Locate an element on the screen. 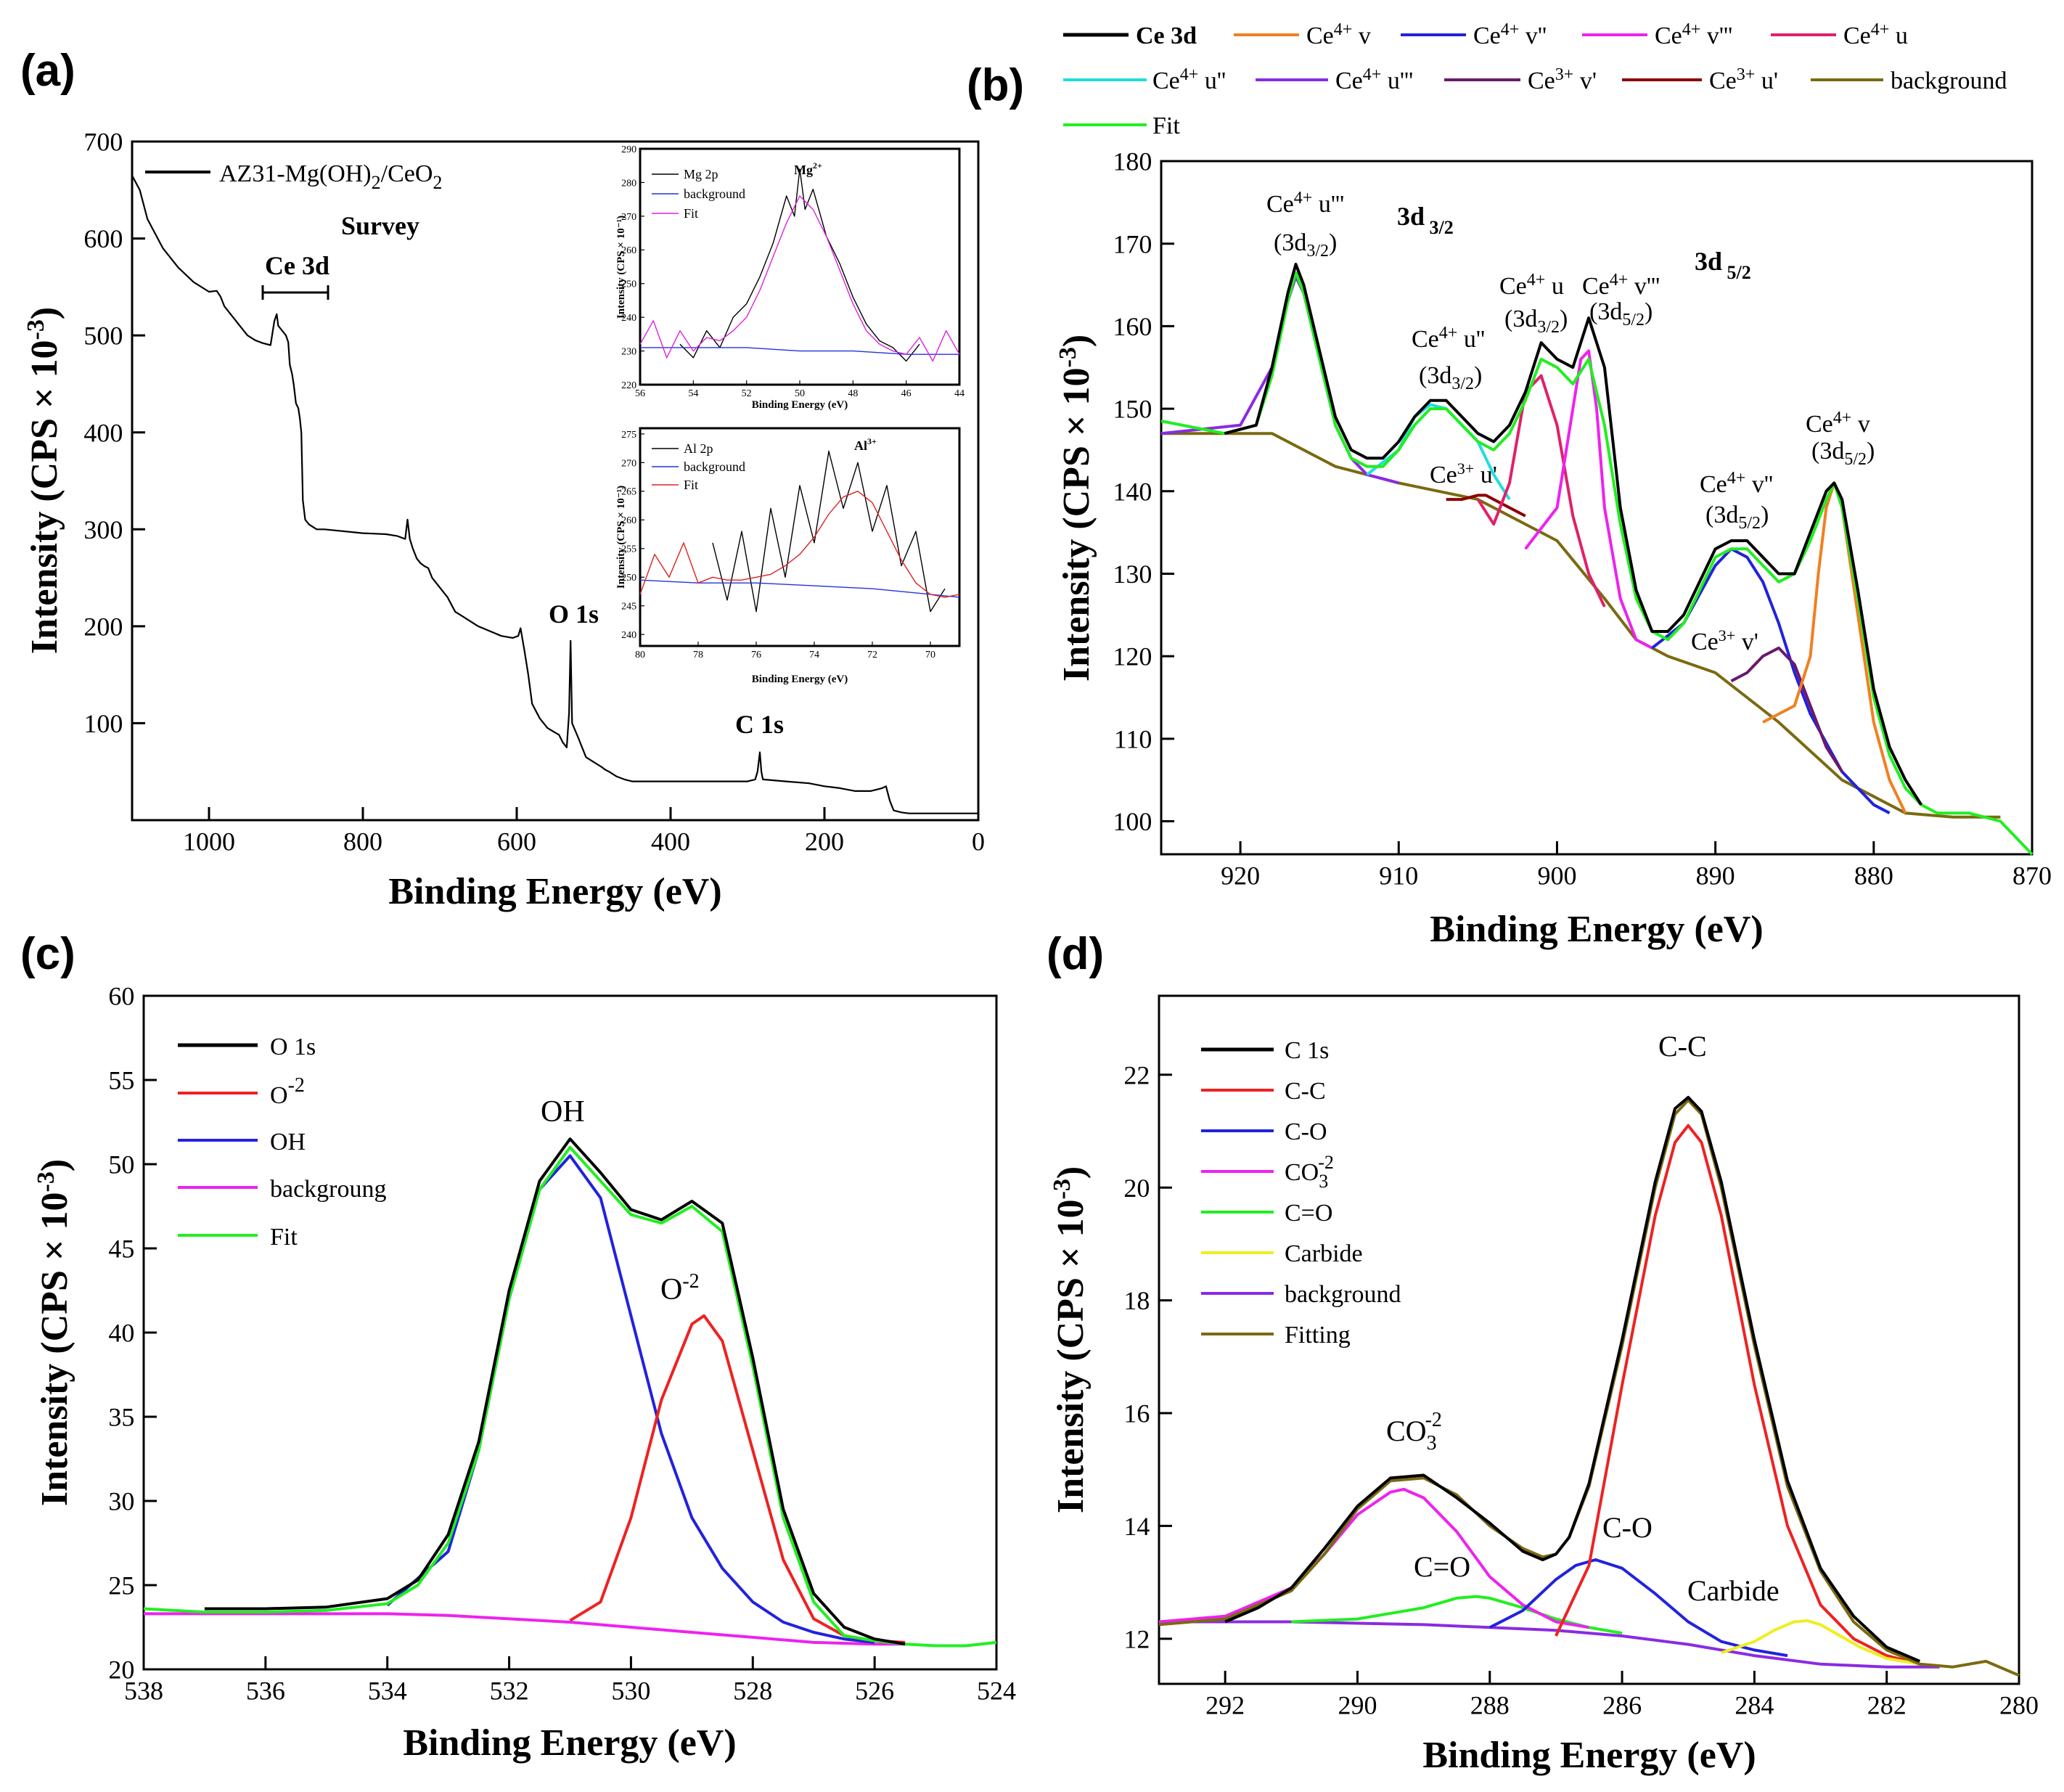 The height and width of the screenshot is (1792, 2064). y-tick-label: 270 is located at coordinates (628, 463).